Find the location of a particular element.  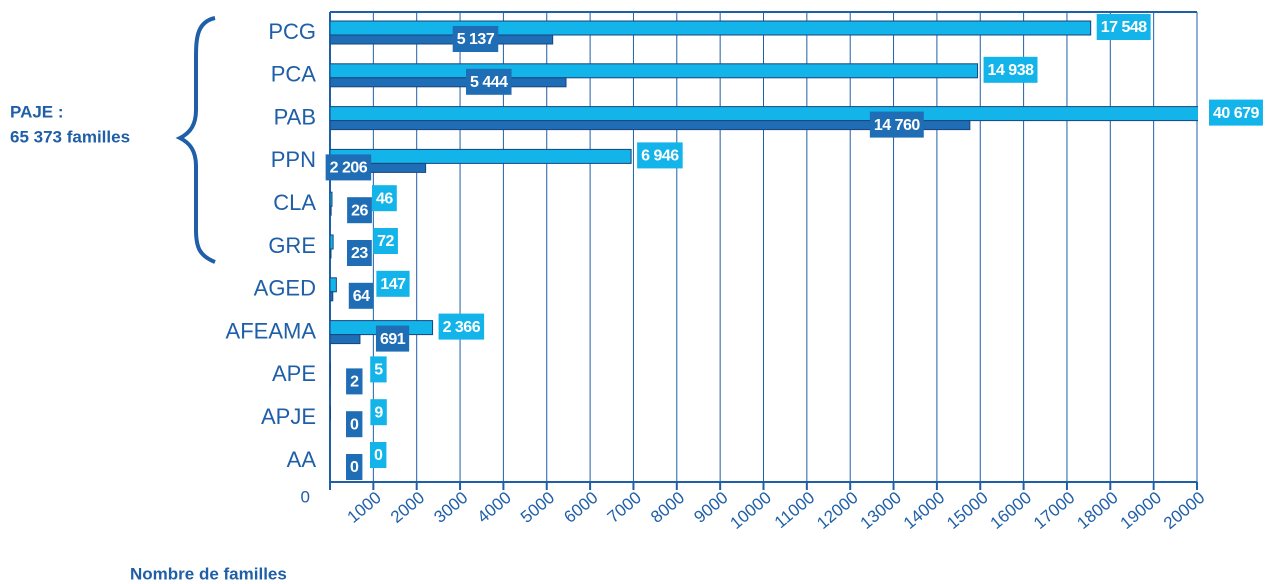

x-tick-label: 2000 is located at coordinates (407, 507).